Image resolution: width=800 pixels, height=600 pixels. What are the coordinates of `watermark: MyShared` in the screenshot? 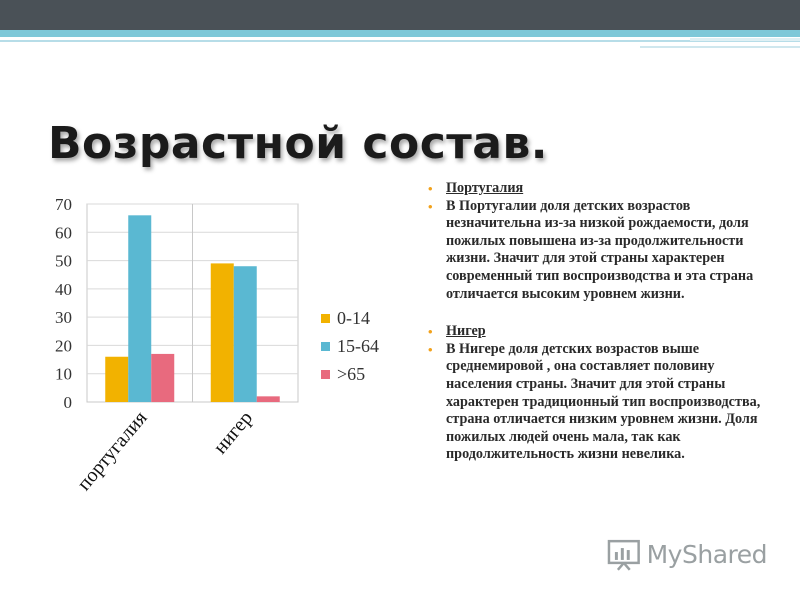 It's located at (687, 554).